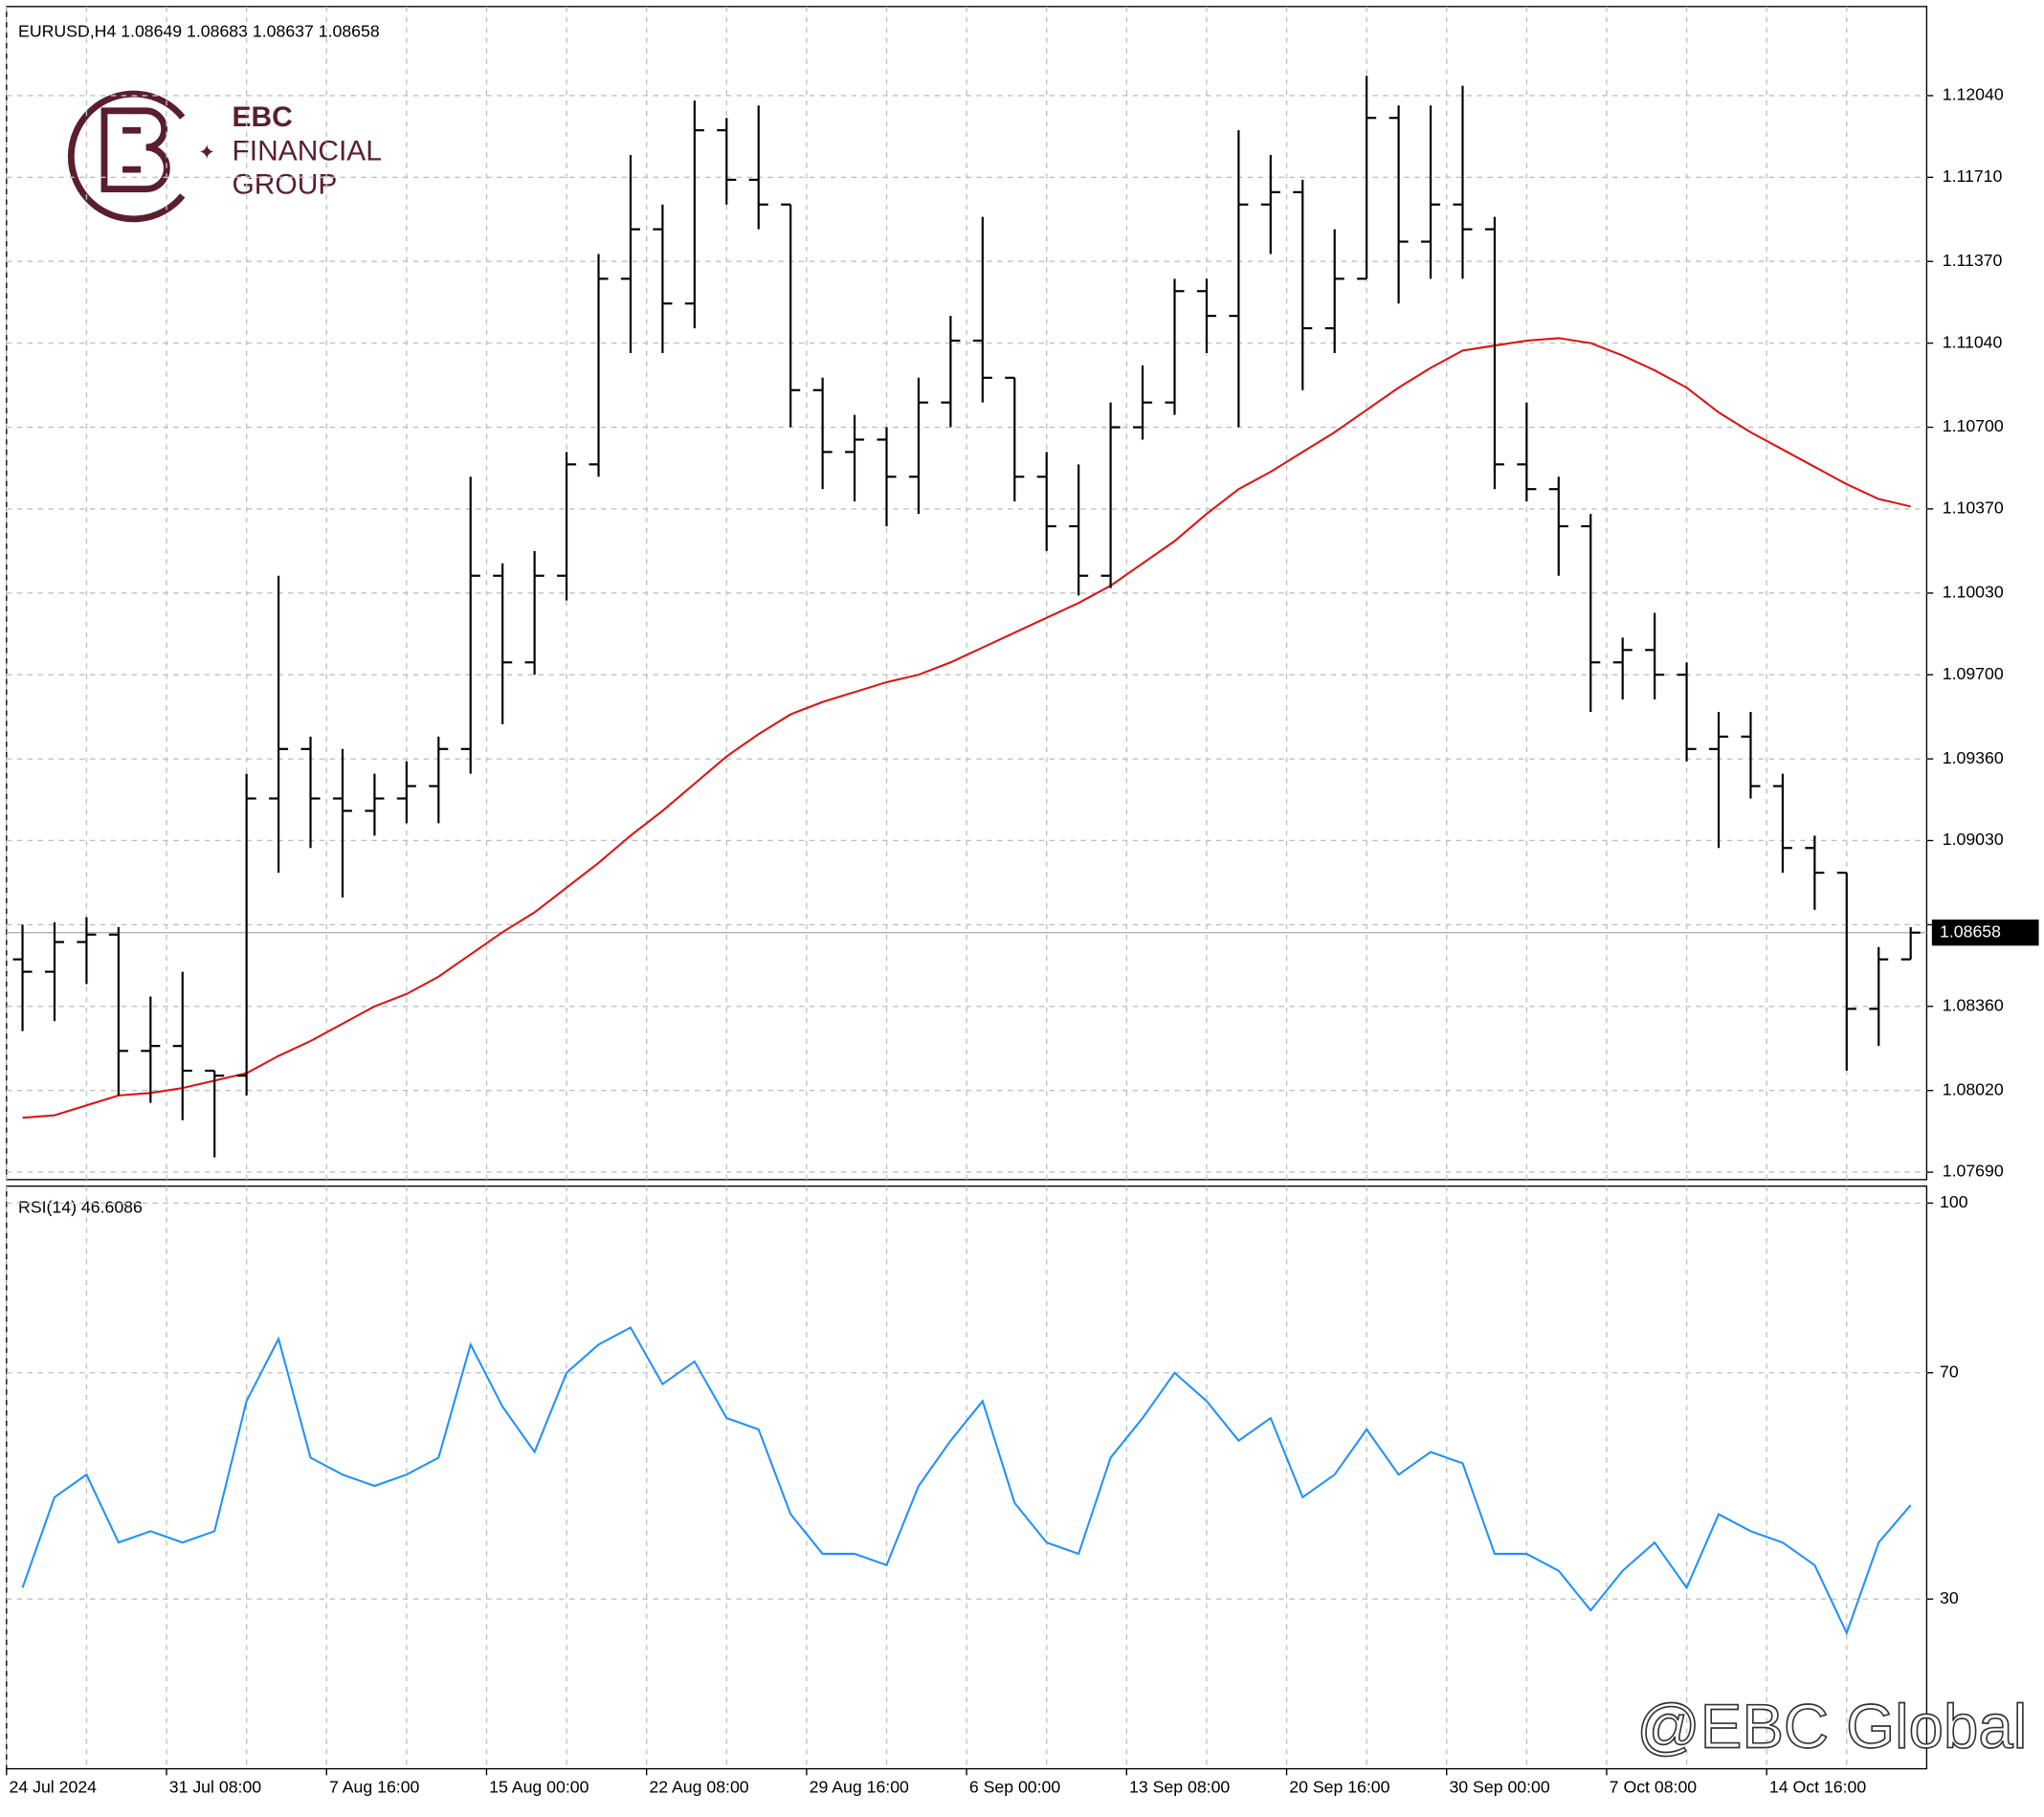 The height and width of the screenshot is (1817, 2044). Describe the element at coordinates (1974, 592) in the screenshot. I see `y-tick-label: 1.10030` at that location.